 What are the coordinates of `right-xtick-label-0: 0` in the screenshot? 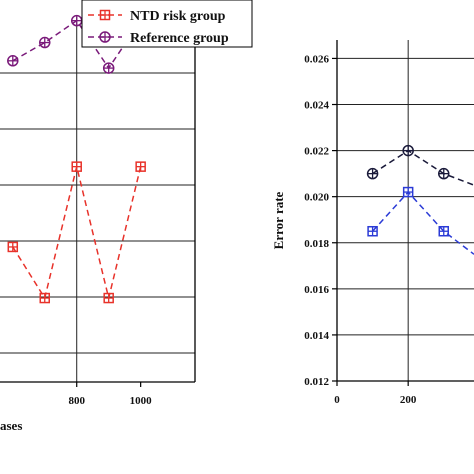 It's located at (337, 400).